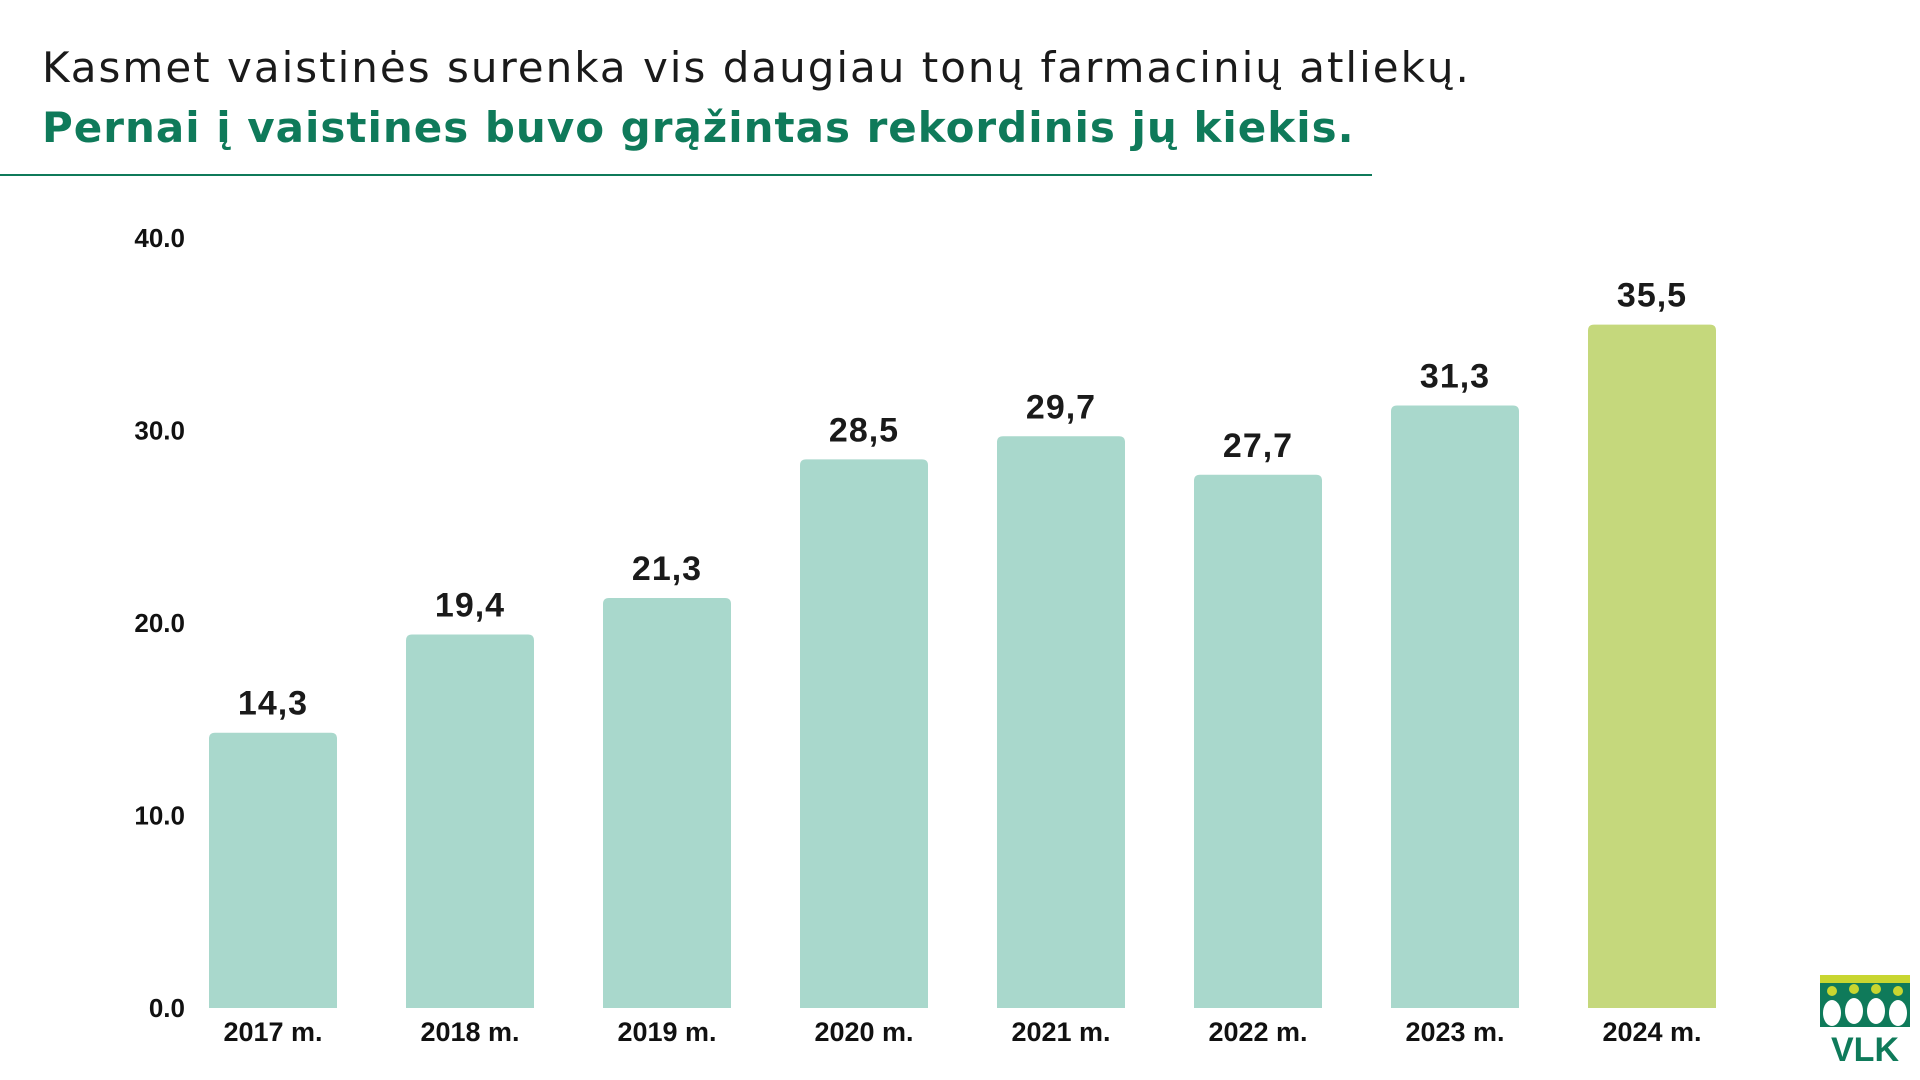 This screenshot has width=1920, height=1080. I want to click on x-tick-label: 2020 m., so click(863, 1032).